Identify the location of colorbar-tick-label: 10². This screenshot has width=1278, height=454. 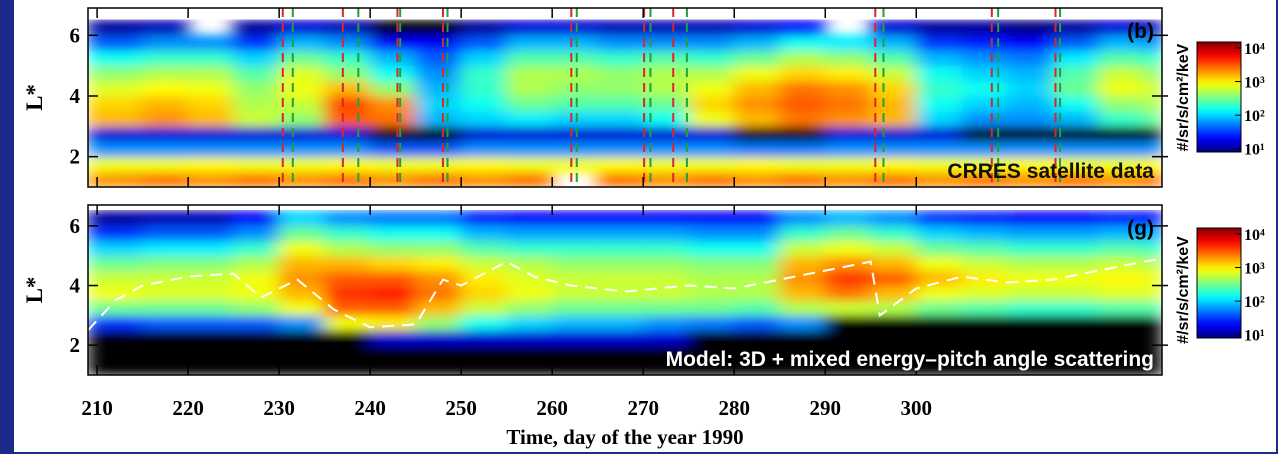
(1254, 302).